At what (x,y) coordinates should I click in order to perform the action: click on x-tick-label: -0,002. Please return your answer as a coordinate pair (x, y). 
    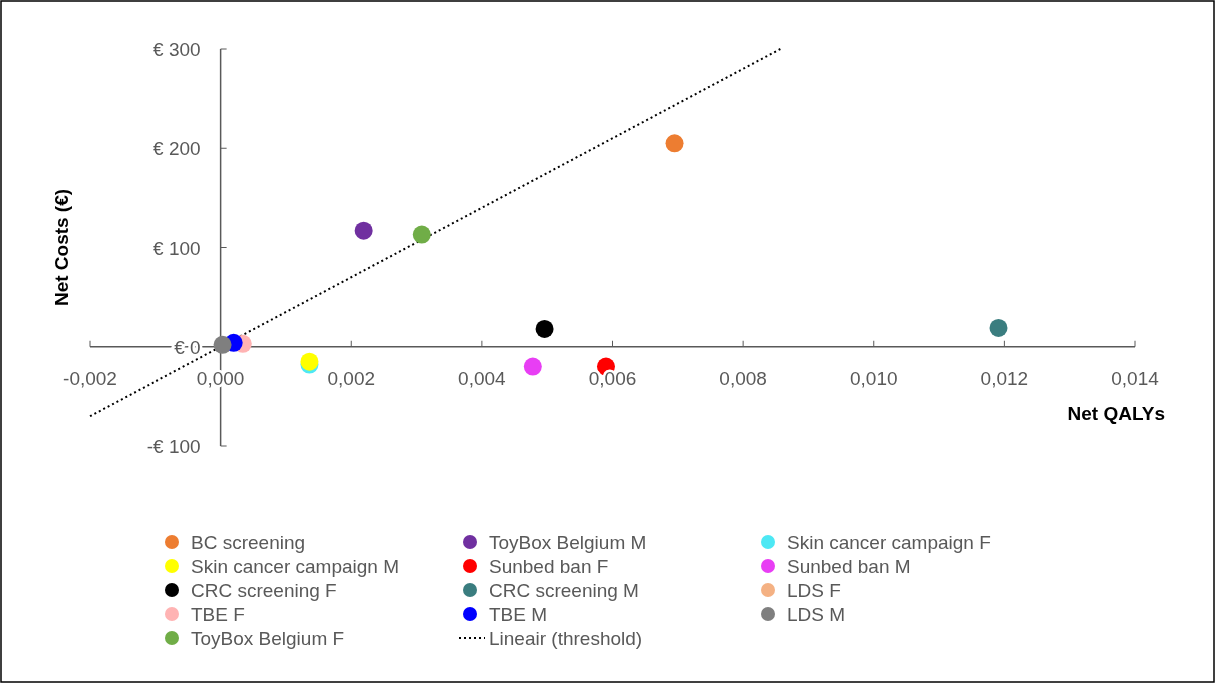
    Looking at the image, I should click on (90, 378).